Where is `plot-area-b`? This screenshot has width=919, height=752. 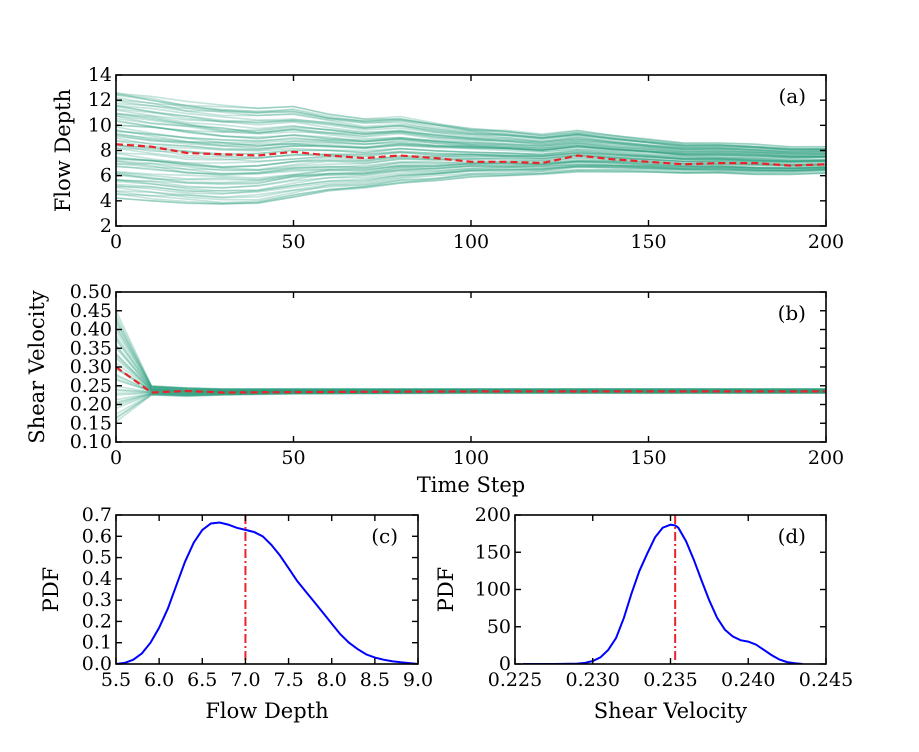
plot-area-b is located at coordinates (471, 366).